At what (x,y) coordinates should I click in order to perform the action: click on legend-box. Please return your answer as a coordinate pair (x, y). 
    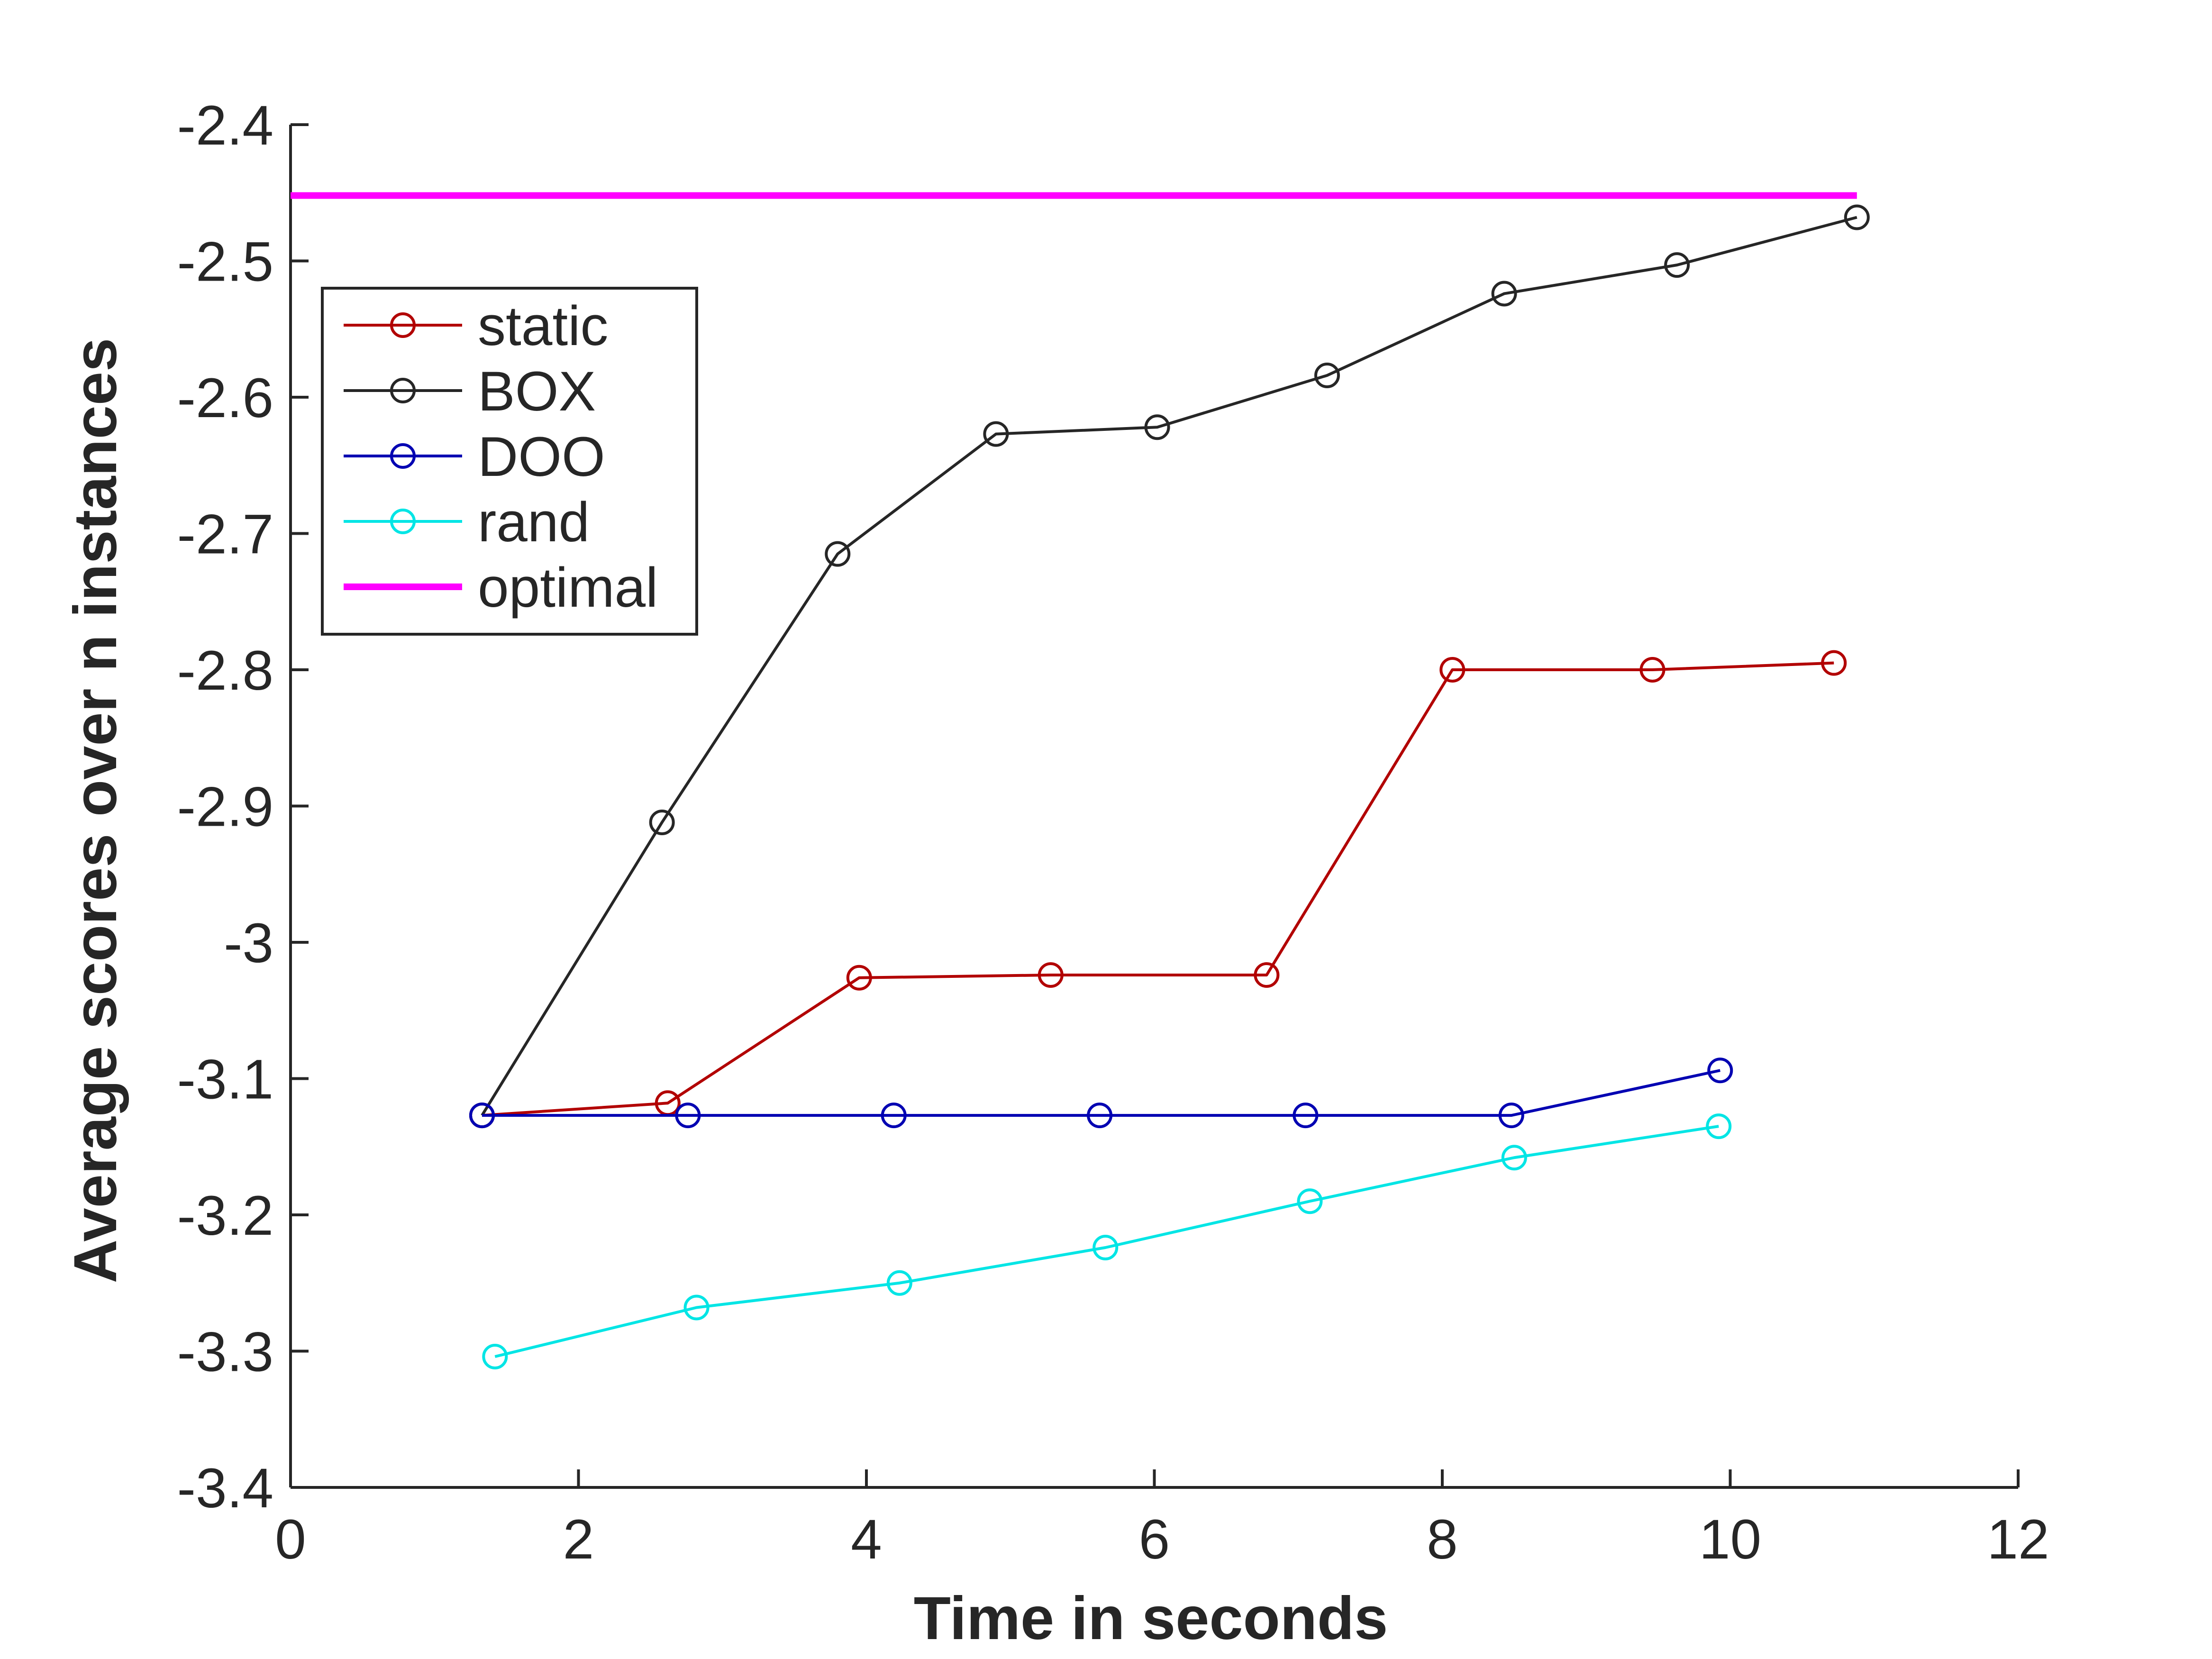
    Looking at the image, I should click on (510, 461).